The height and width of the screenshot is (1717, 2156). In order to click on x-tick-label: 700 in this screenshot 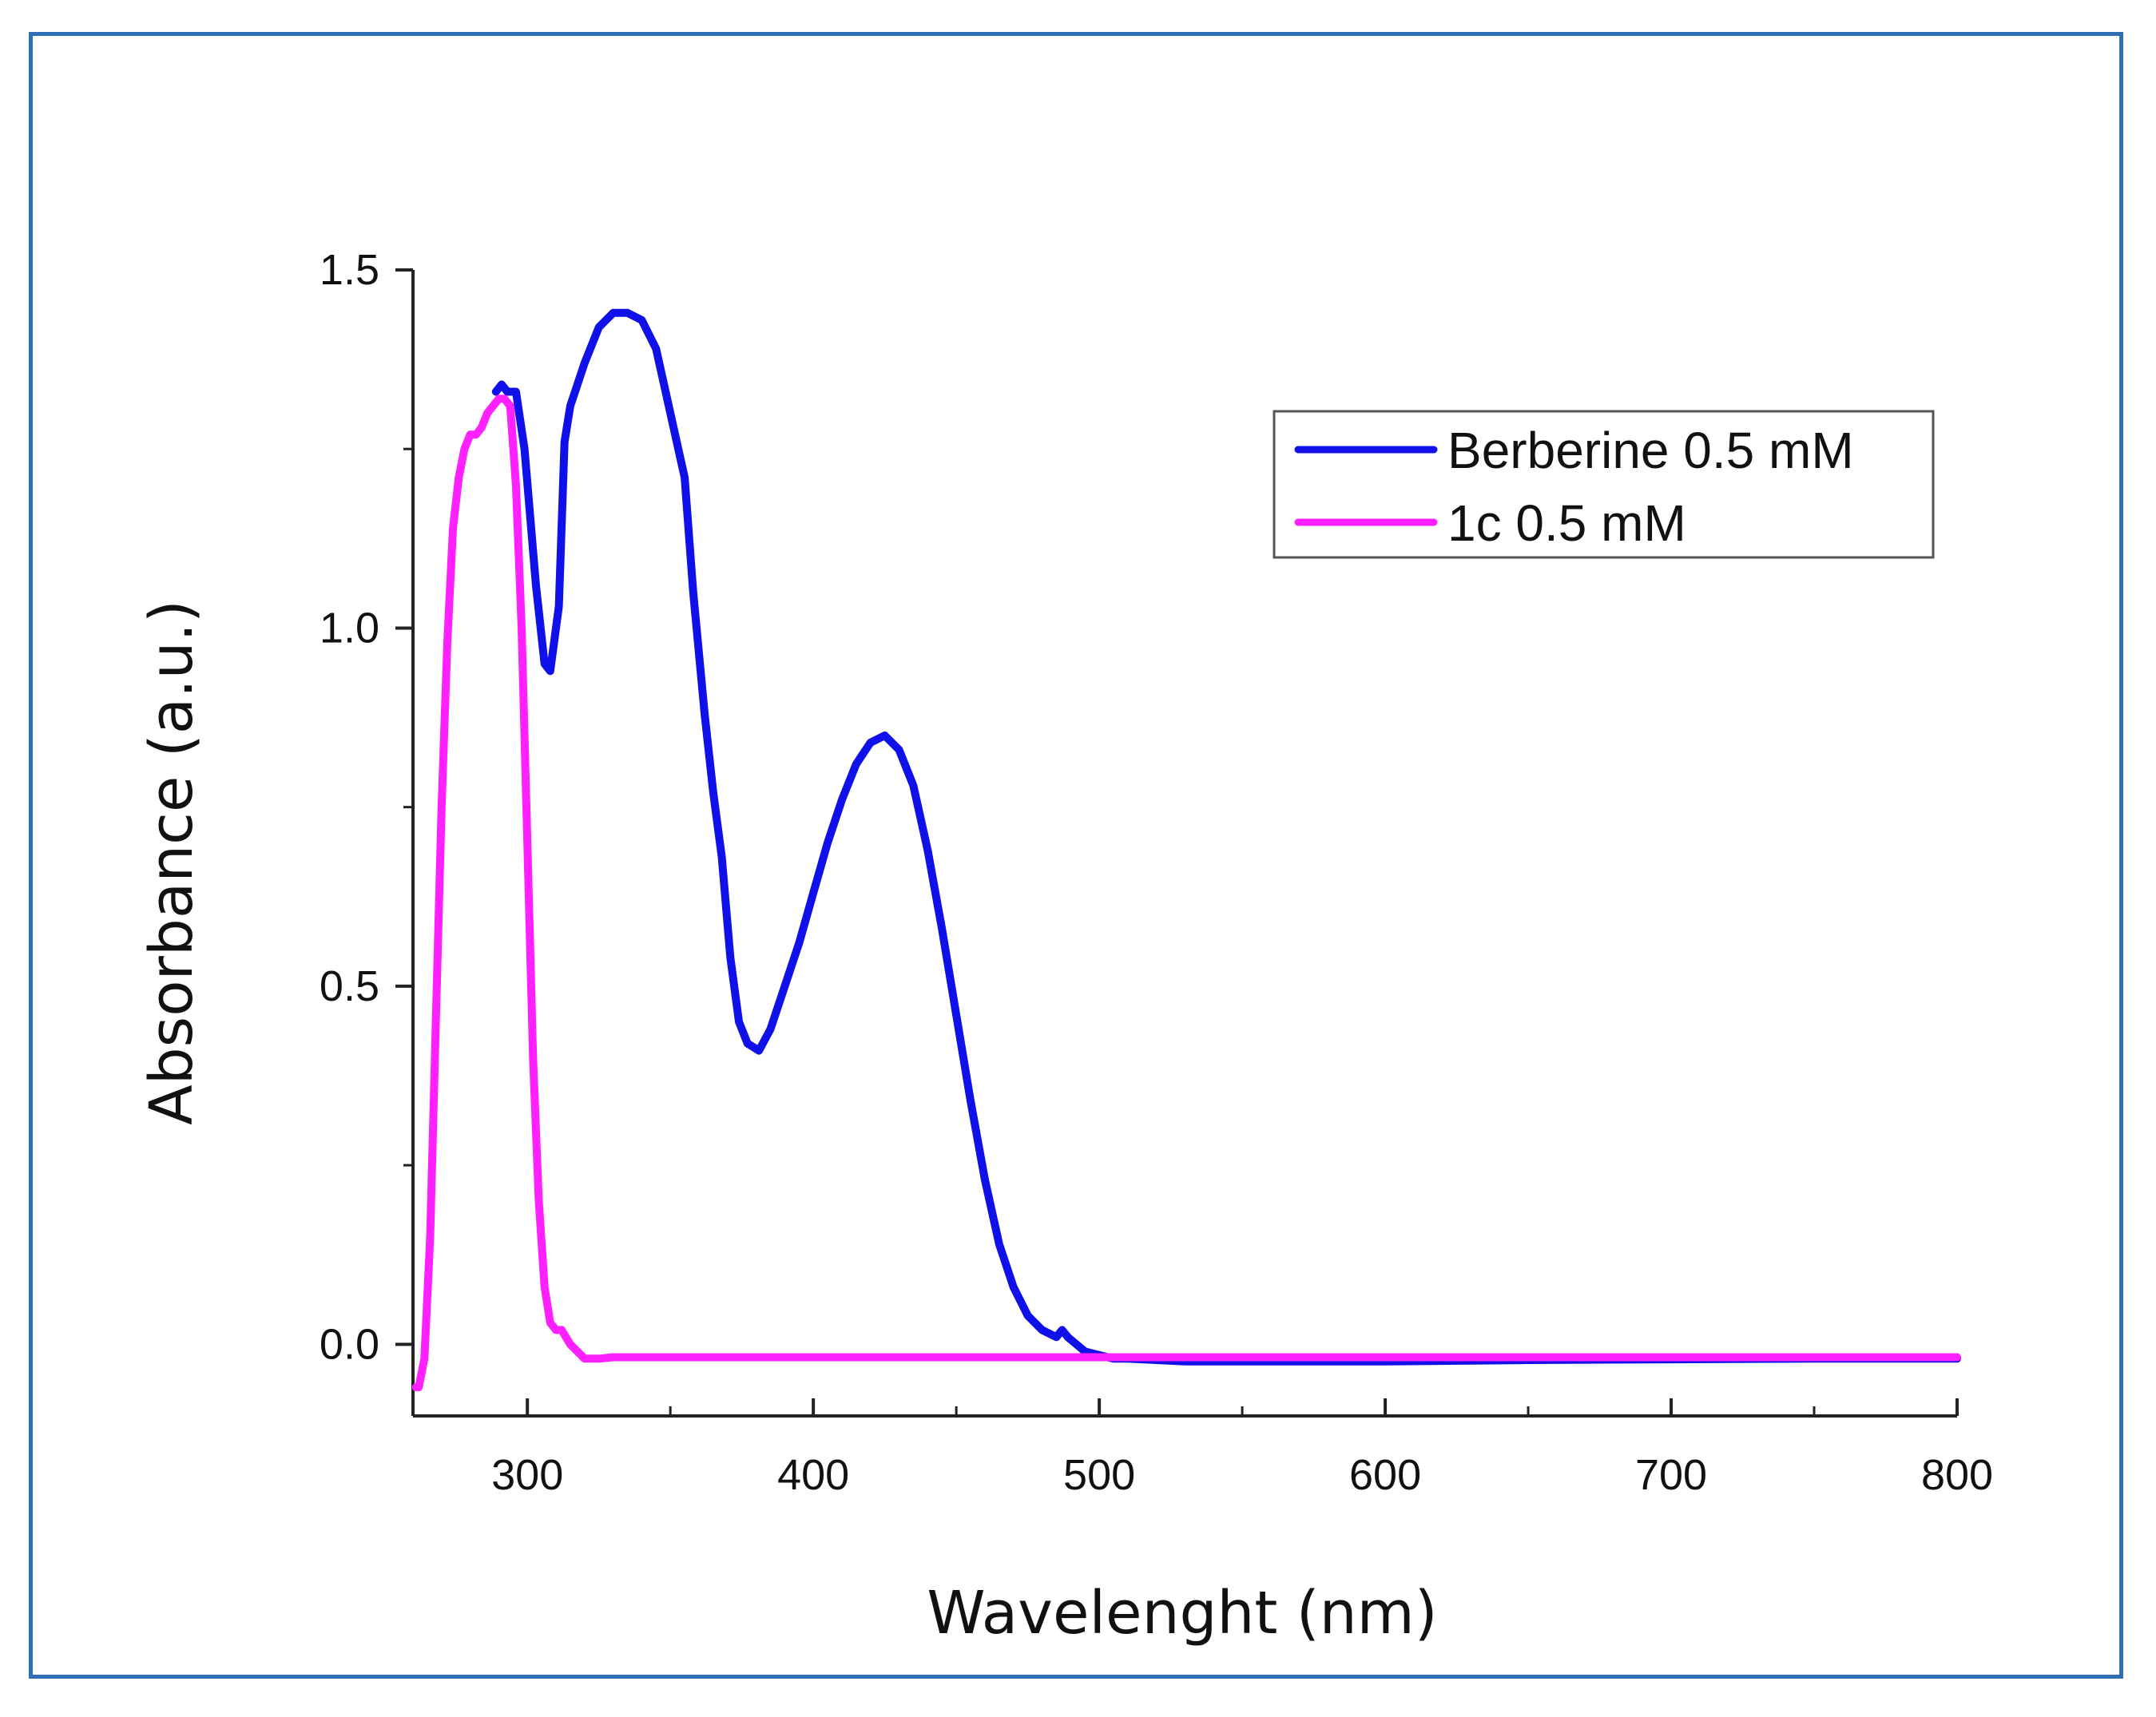, I will do `click(1671, 1475)`.